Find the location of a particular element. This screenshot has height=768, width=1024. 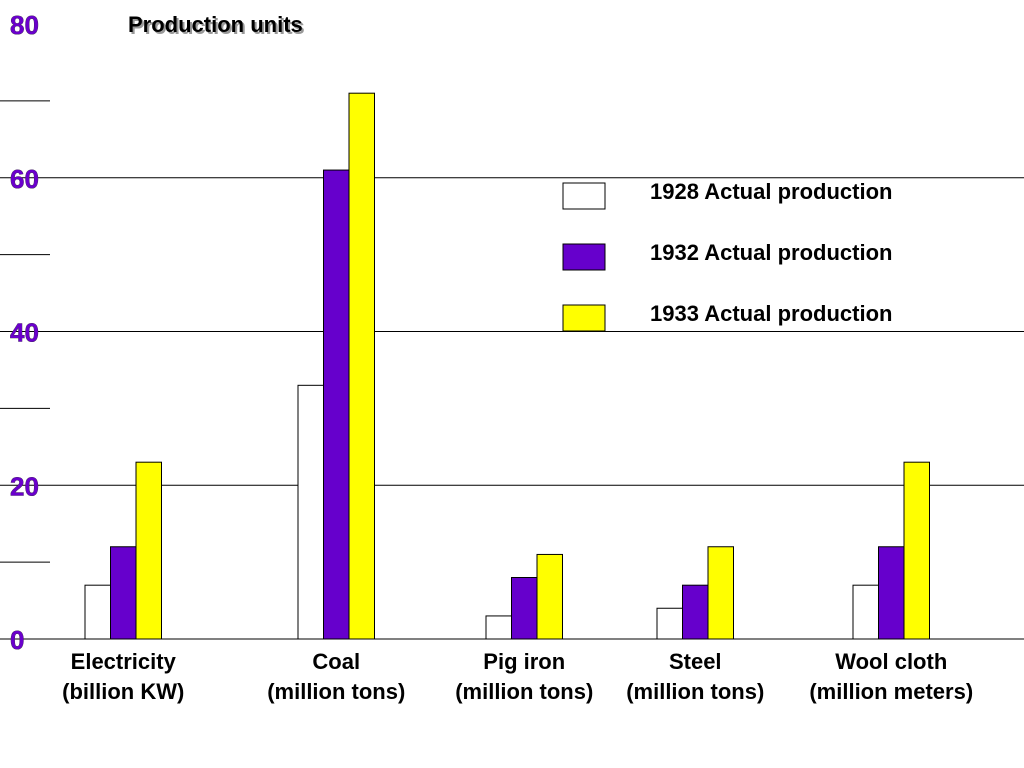

y-tick-label: 40 is located at coordinates (24, 333).